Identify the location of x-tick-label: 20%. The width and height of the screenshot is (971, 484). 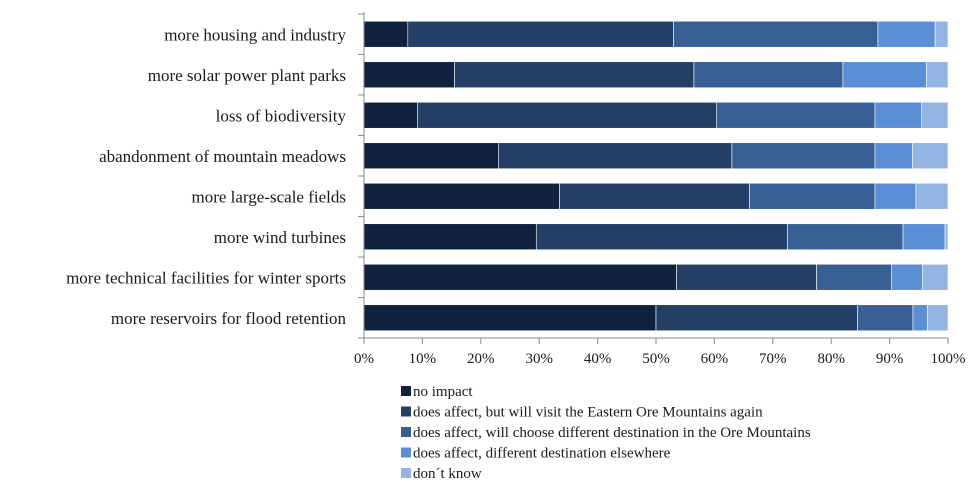
(481, 359).